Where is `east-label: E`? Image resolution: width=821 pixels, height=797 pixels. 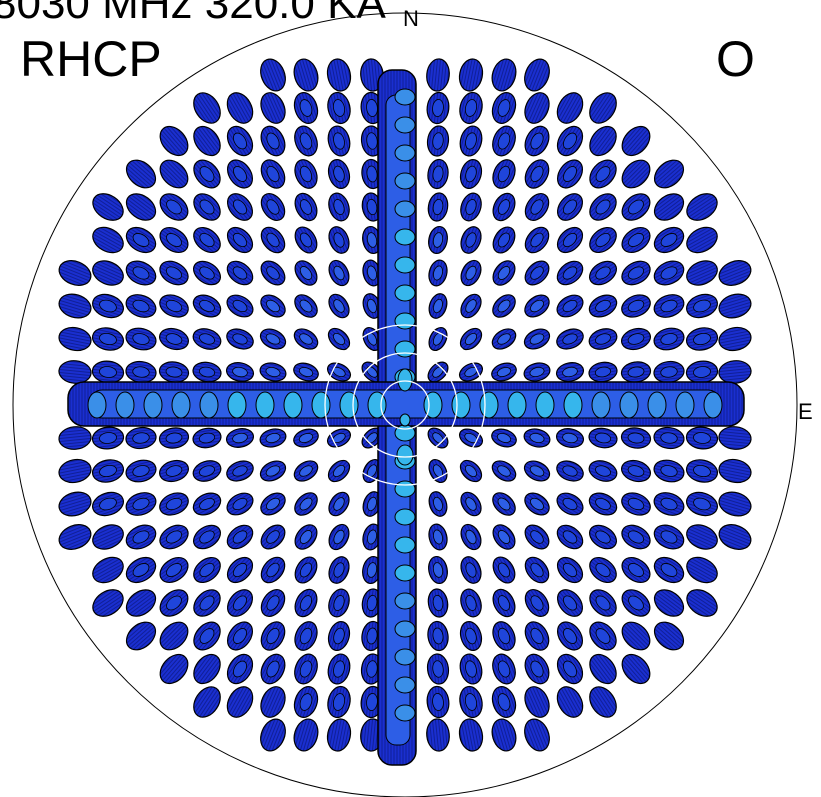
east-label: E is located at coordinates (805, 411).